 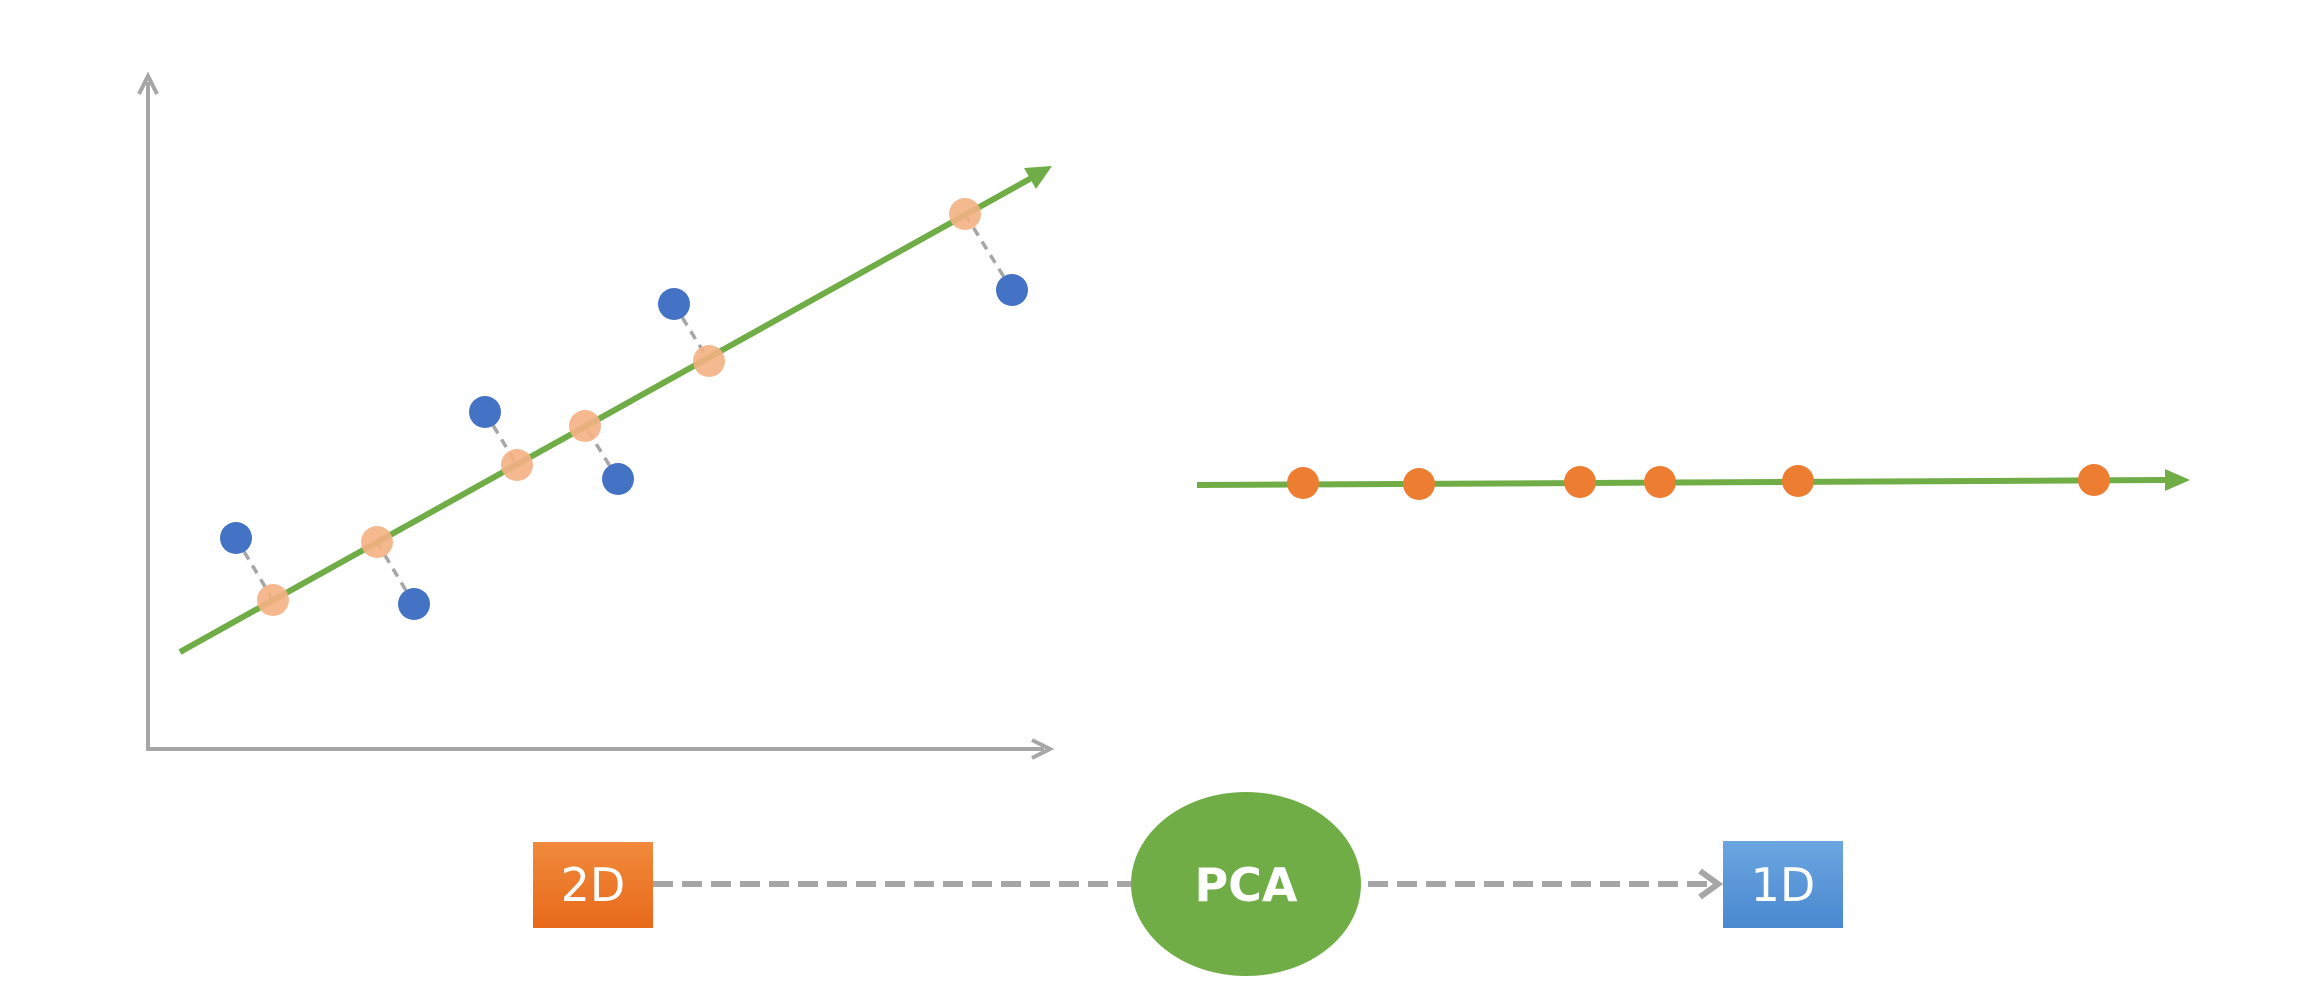 I want to click on source-label: 2D, so click(x=593, y=885).